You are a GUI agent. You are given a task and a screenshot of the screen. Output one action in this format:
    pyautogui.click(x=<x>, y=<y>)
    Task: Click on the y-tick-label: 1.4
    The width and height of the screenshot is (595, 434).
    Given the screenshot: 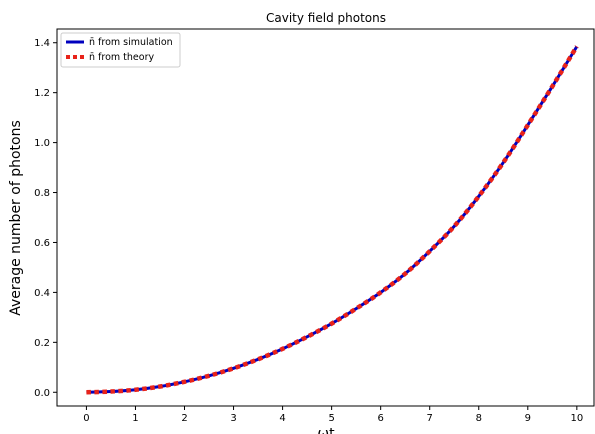 What is the action you would take?
    pyautogui.click(x=42, y=43)
    